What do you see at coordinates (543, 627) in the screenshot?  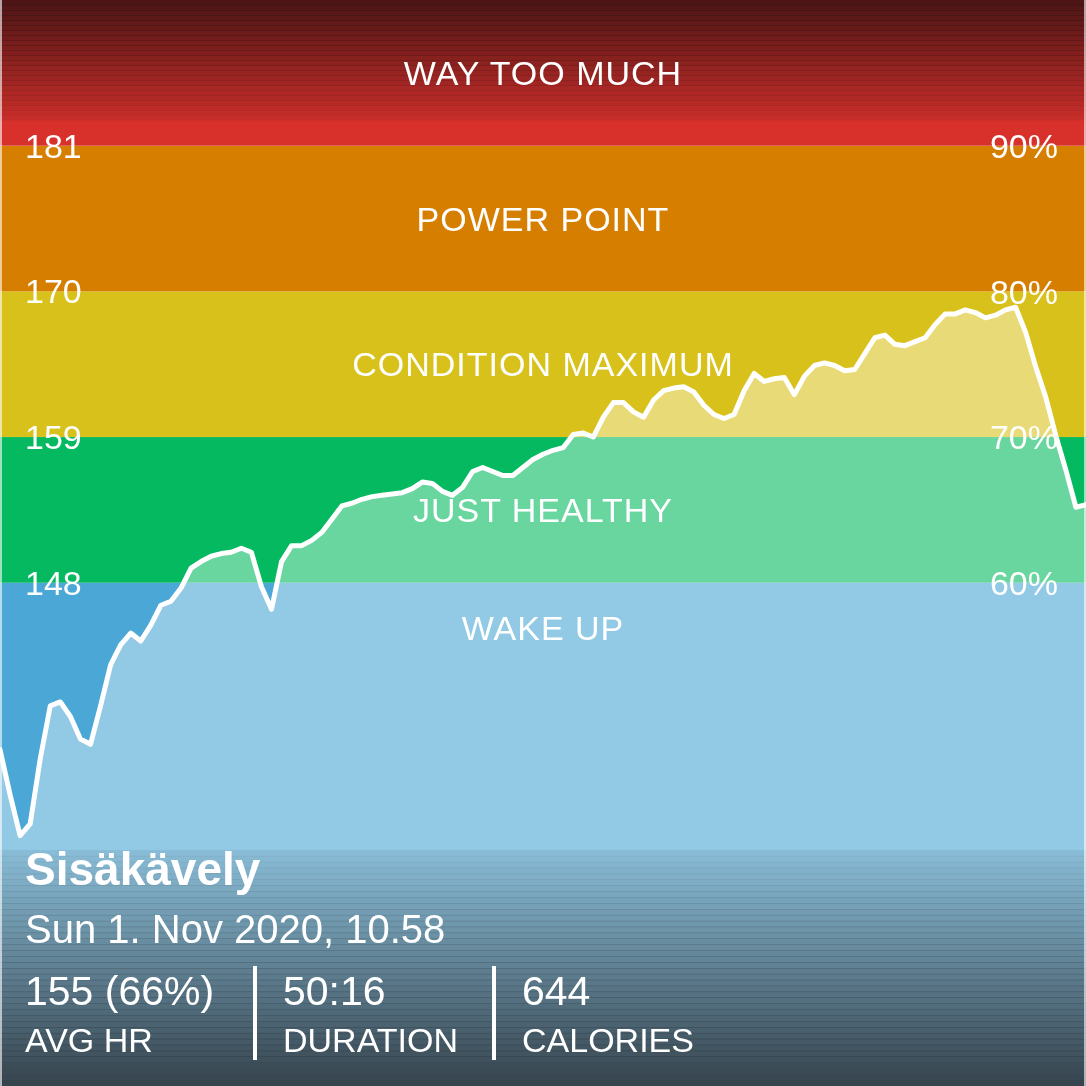 I see `band-label: WAKE UP` at bounding box center [543, 627].